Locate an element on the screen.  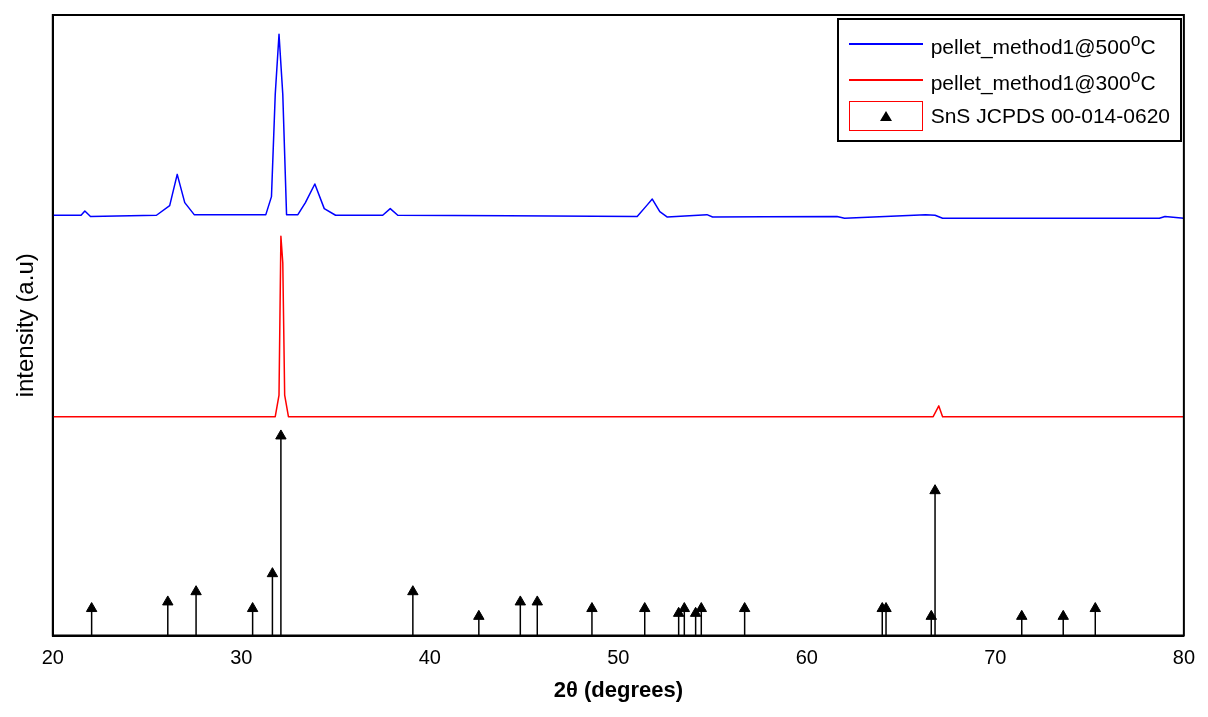
x-tick-label: 70 is located at coordinates (995, 657).